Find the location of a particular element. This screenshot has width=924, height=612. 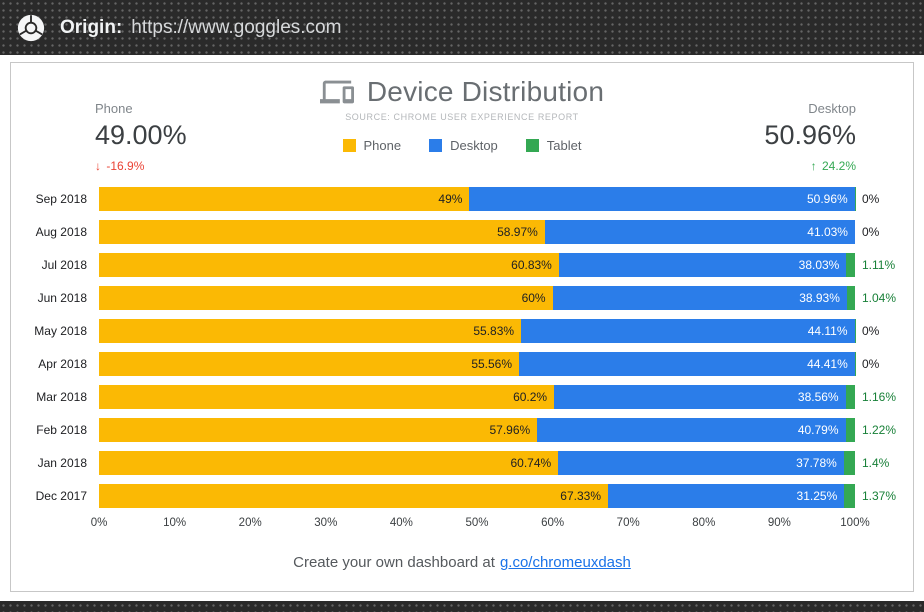

x-axis-tick-label: 10% is located at coordinates (175, 523).